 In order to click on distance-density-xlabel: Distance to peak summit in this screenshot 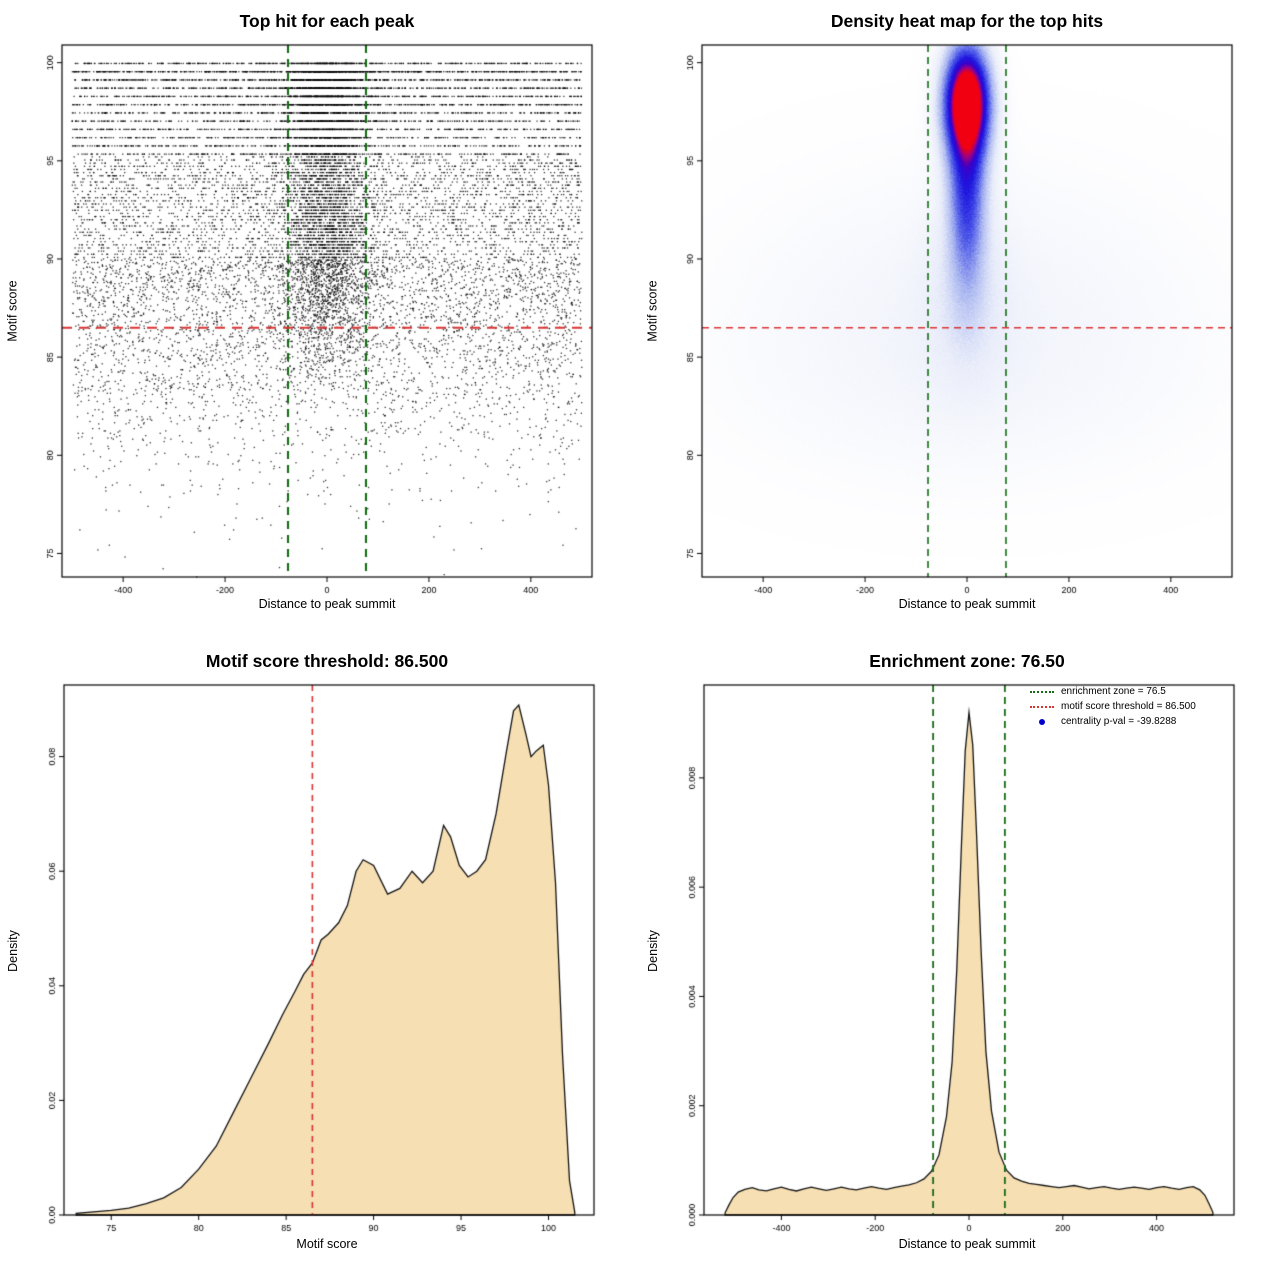, I will do `click(967, 1244)`.